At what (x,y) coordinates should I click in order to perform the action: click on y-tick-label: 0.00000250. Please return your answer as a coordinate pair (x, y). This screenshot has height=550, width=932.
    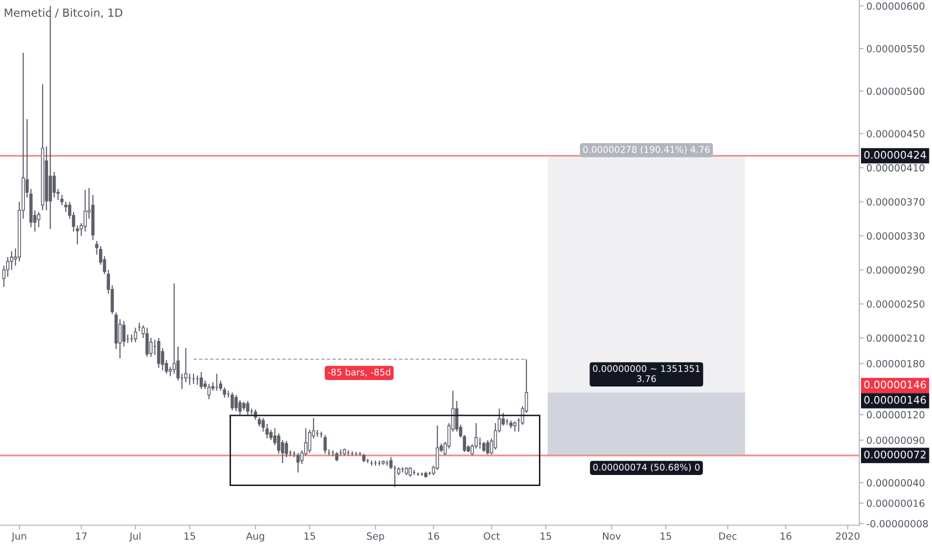
    Looking at the image, I should click on (895, 304).